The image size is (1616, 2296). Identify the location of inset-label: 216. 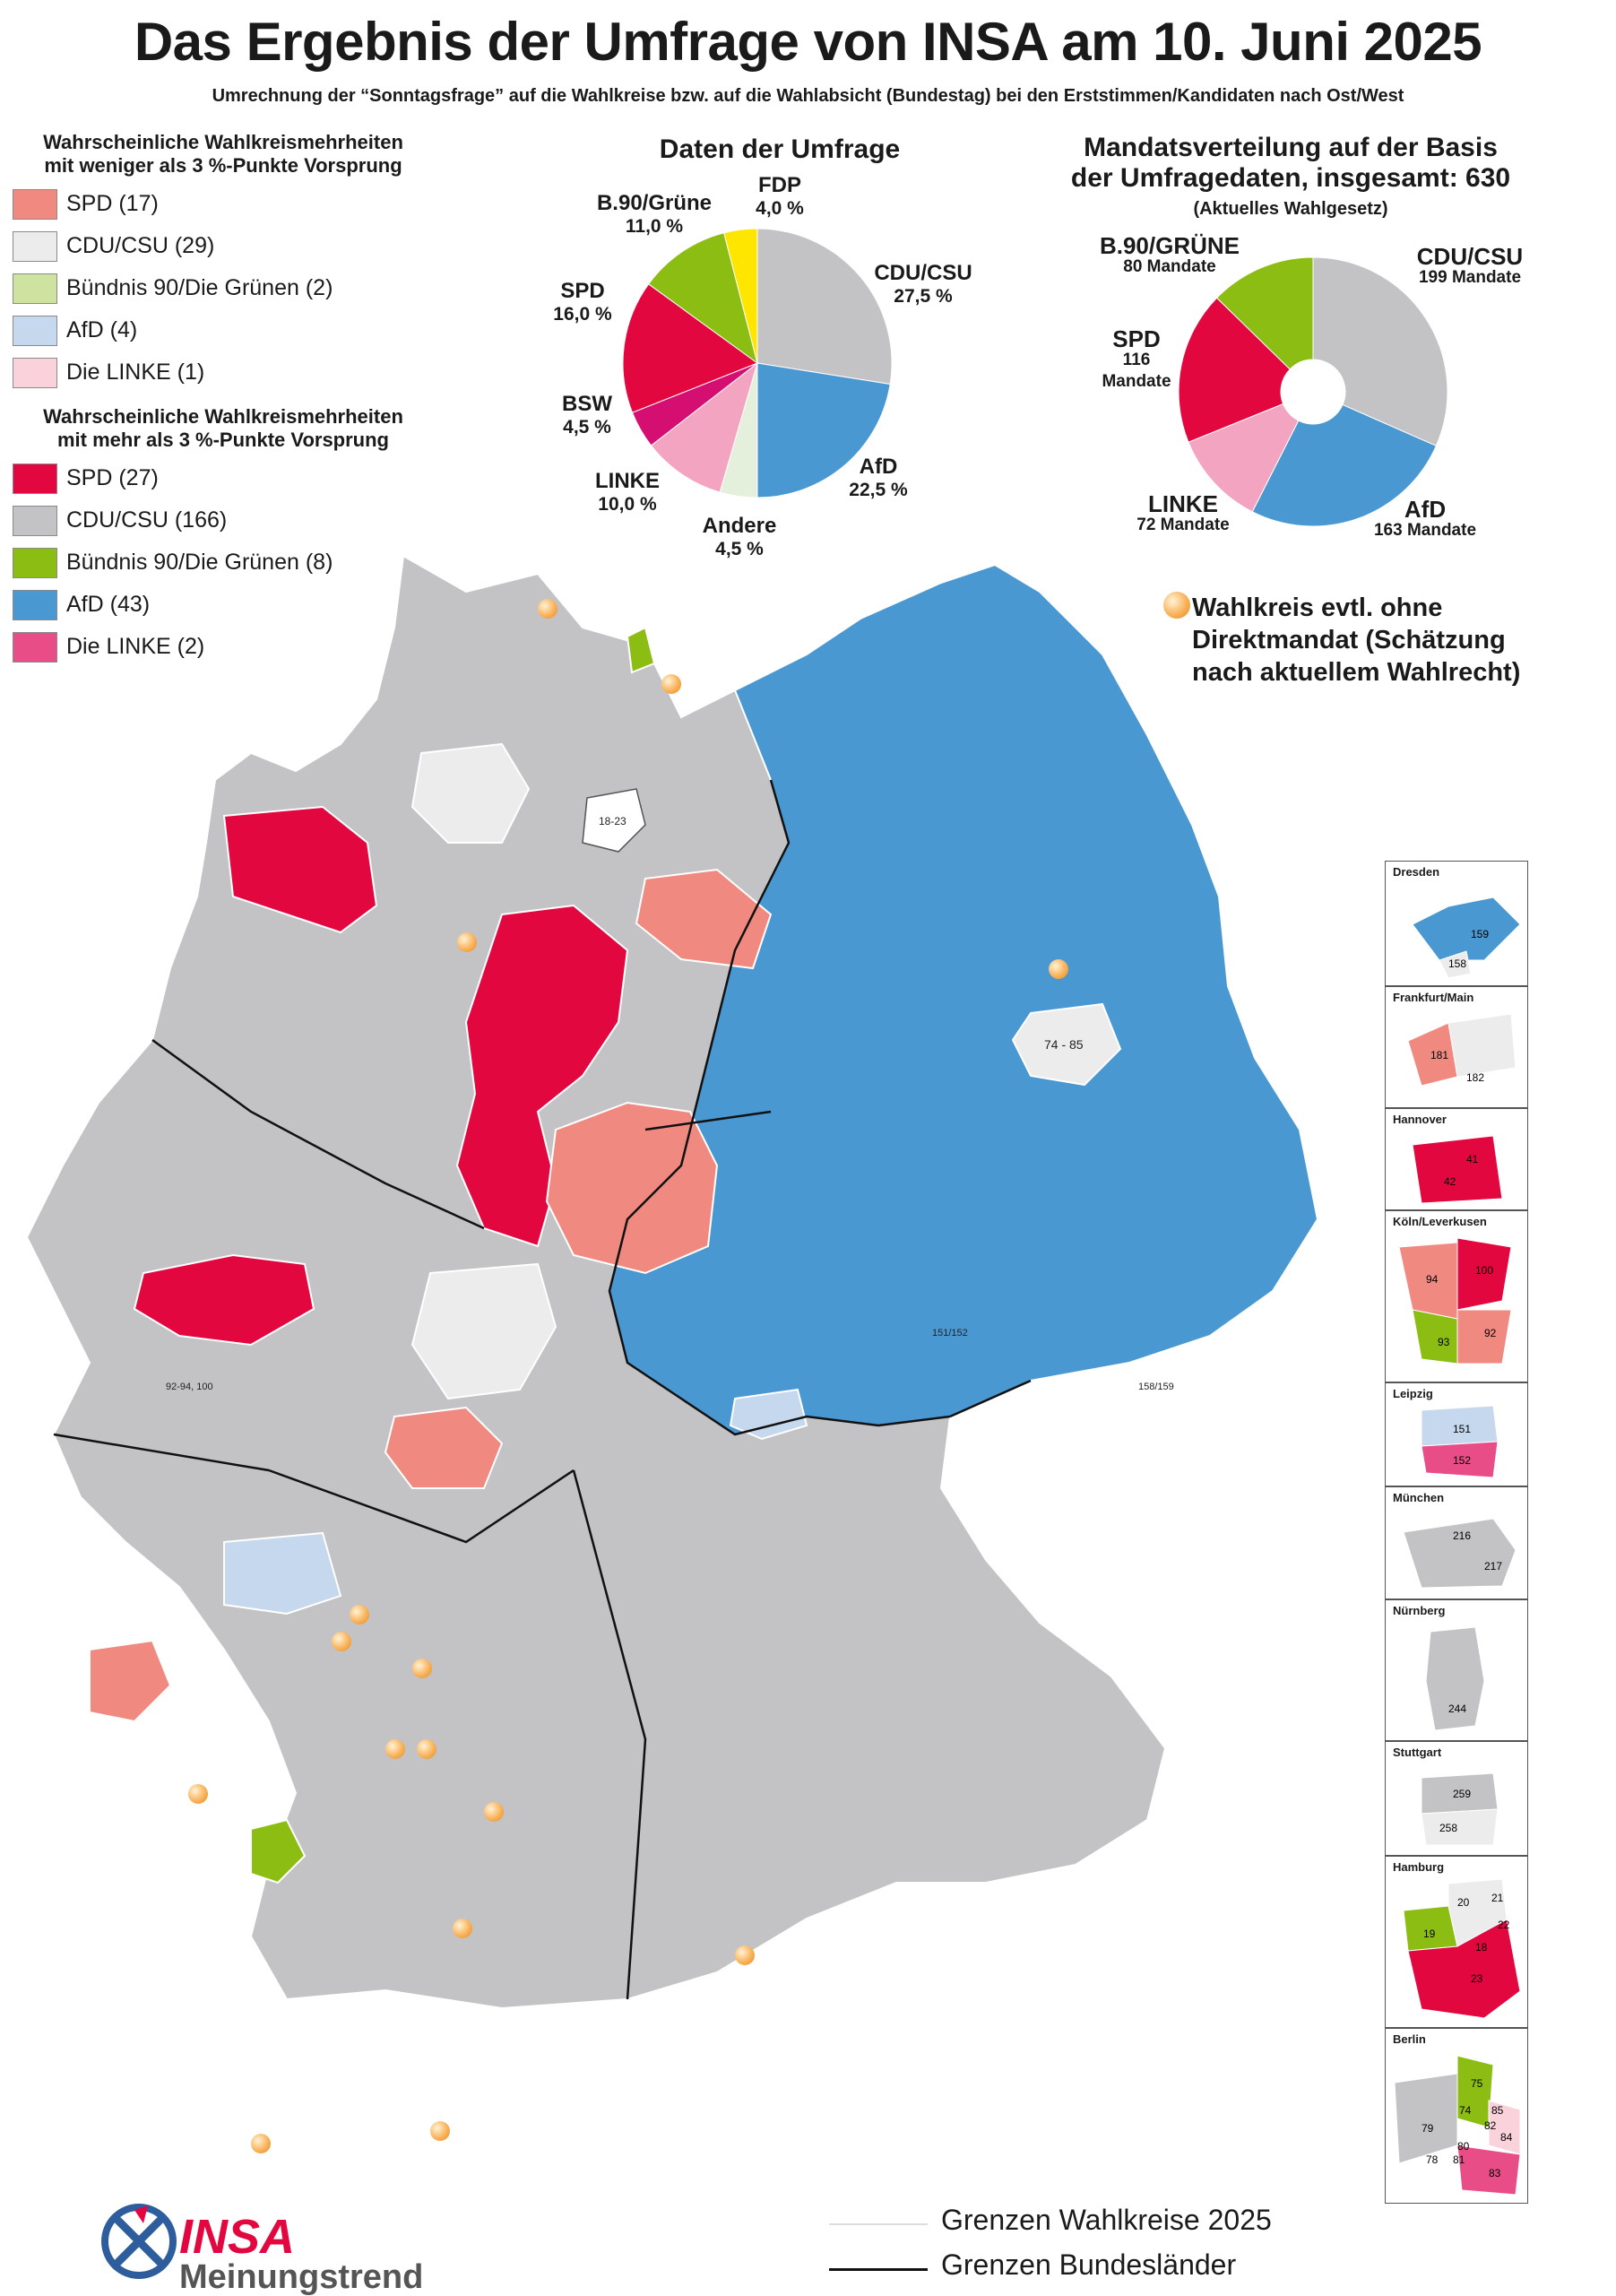
(1462, 1535).